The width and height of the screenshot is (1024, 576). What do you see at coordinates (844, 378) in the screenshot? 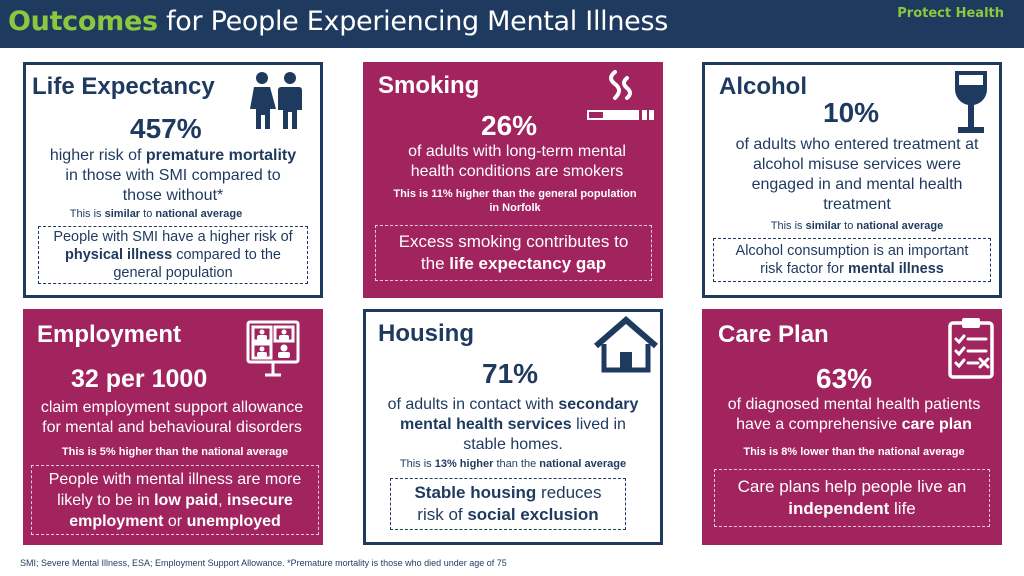
I see `care-plan-stat: 63%` at bounding box center [844, 378].